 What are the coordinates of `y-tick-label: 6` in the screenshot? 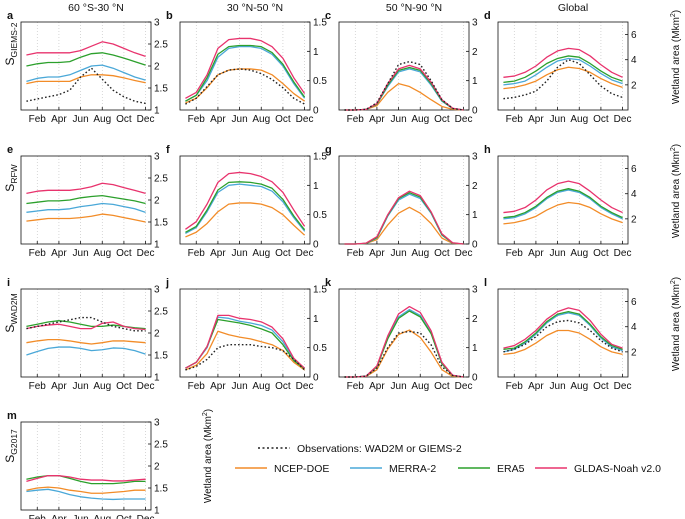 It's located at (634, 302).